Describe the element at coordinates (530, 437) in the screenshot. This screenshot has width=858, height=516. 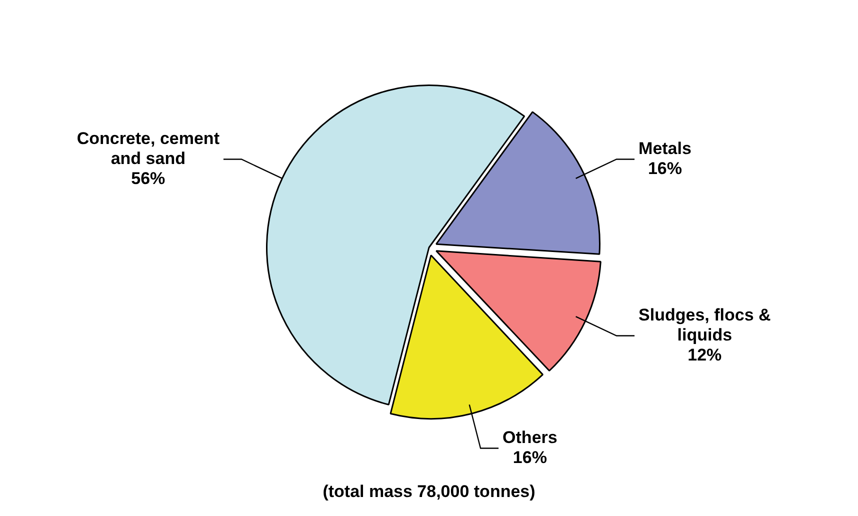
I see `slice-label: Others` at that location.